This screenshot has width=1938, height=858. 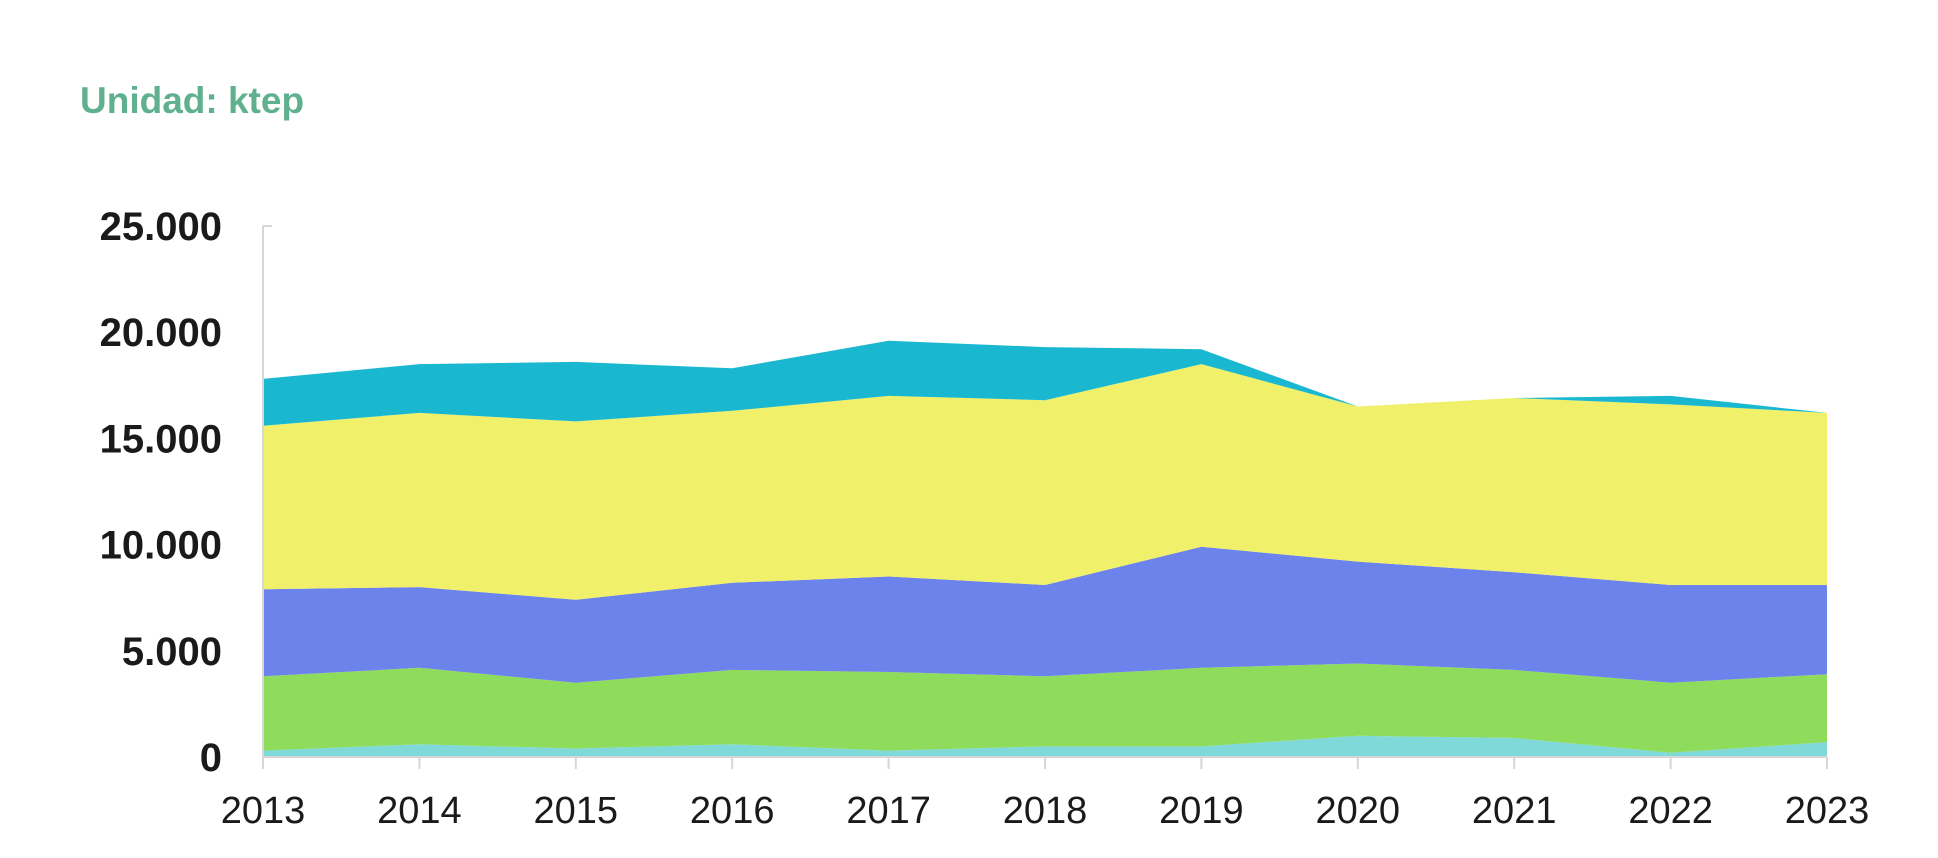 I want to click on x-tick-label: 2018, so click(x=1045, y=811).